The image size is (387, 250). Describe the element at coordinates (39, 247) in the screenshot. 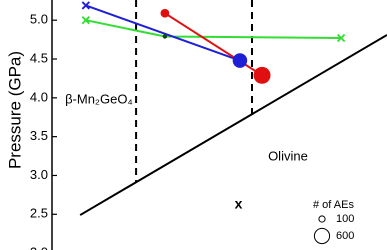

I see `y-tick-label: 2.0` at that location.